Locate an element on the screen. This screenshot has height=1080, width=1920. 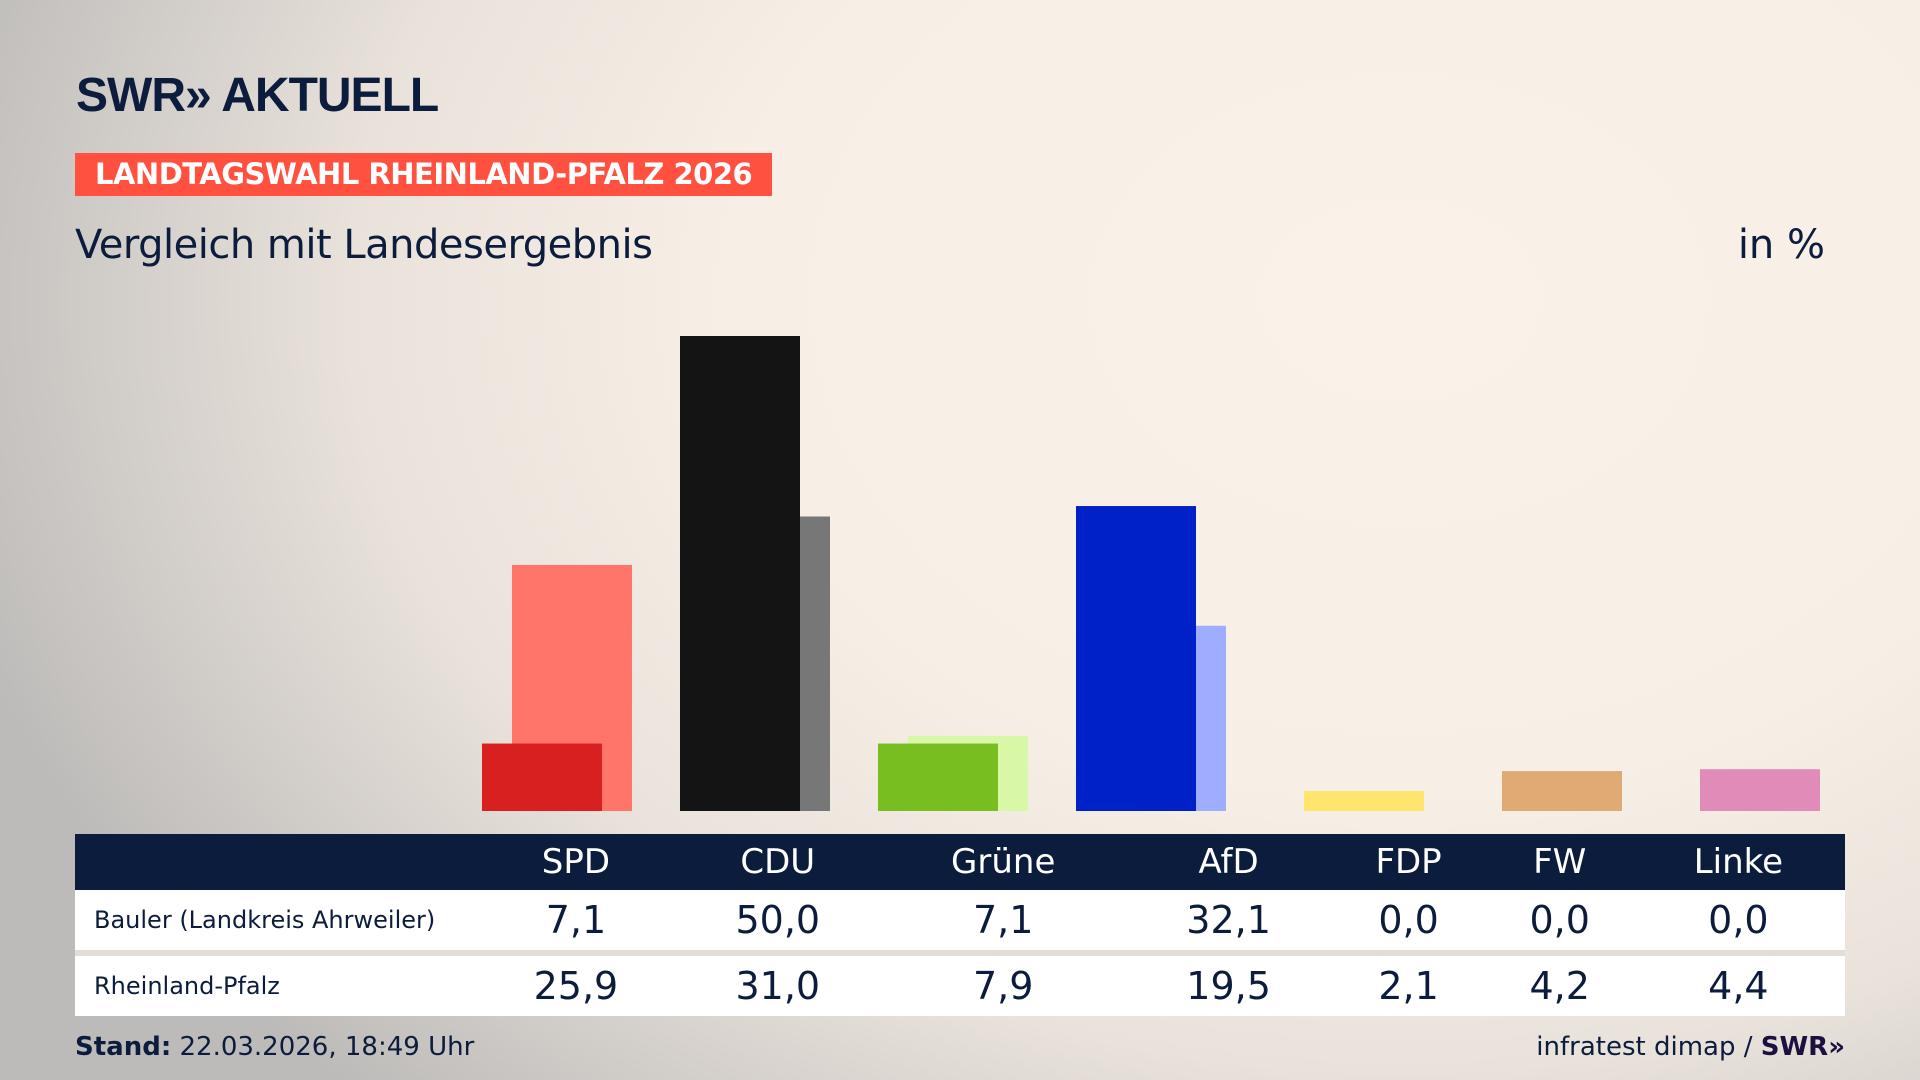
value-cell: 31,0 is located at coordinates (777, 983).